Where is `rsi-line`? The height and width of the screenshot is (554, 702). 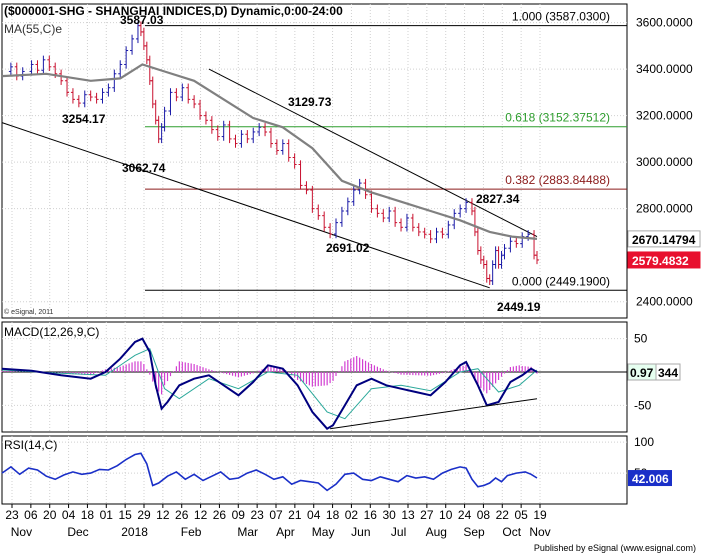
rsi-line is located at coordinates (269, 472).